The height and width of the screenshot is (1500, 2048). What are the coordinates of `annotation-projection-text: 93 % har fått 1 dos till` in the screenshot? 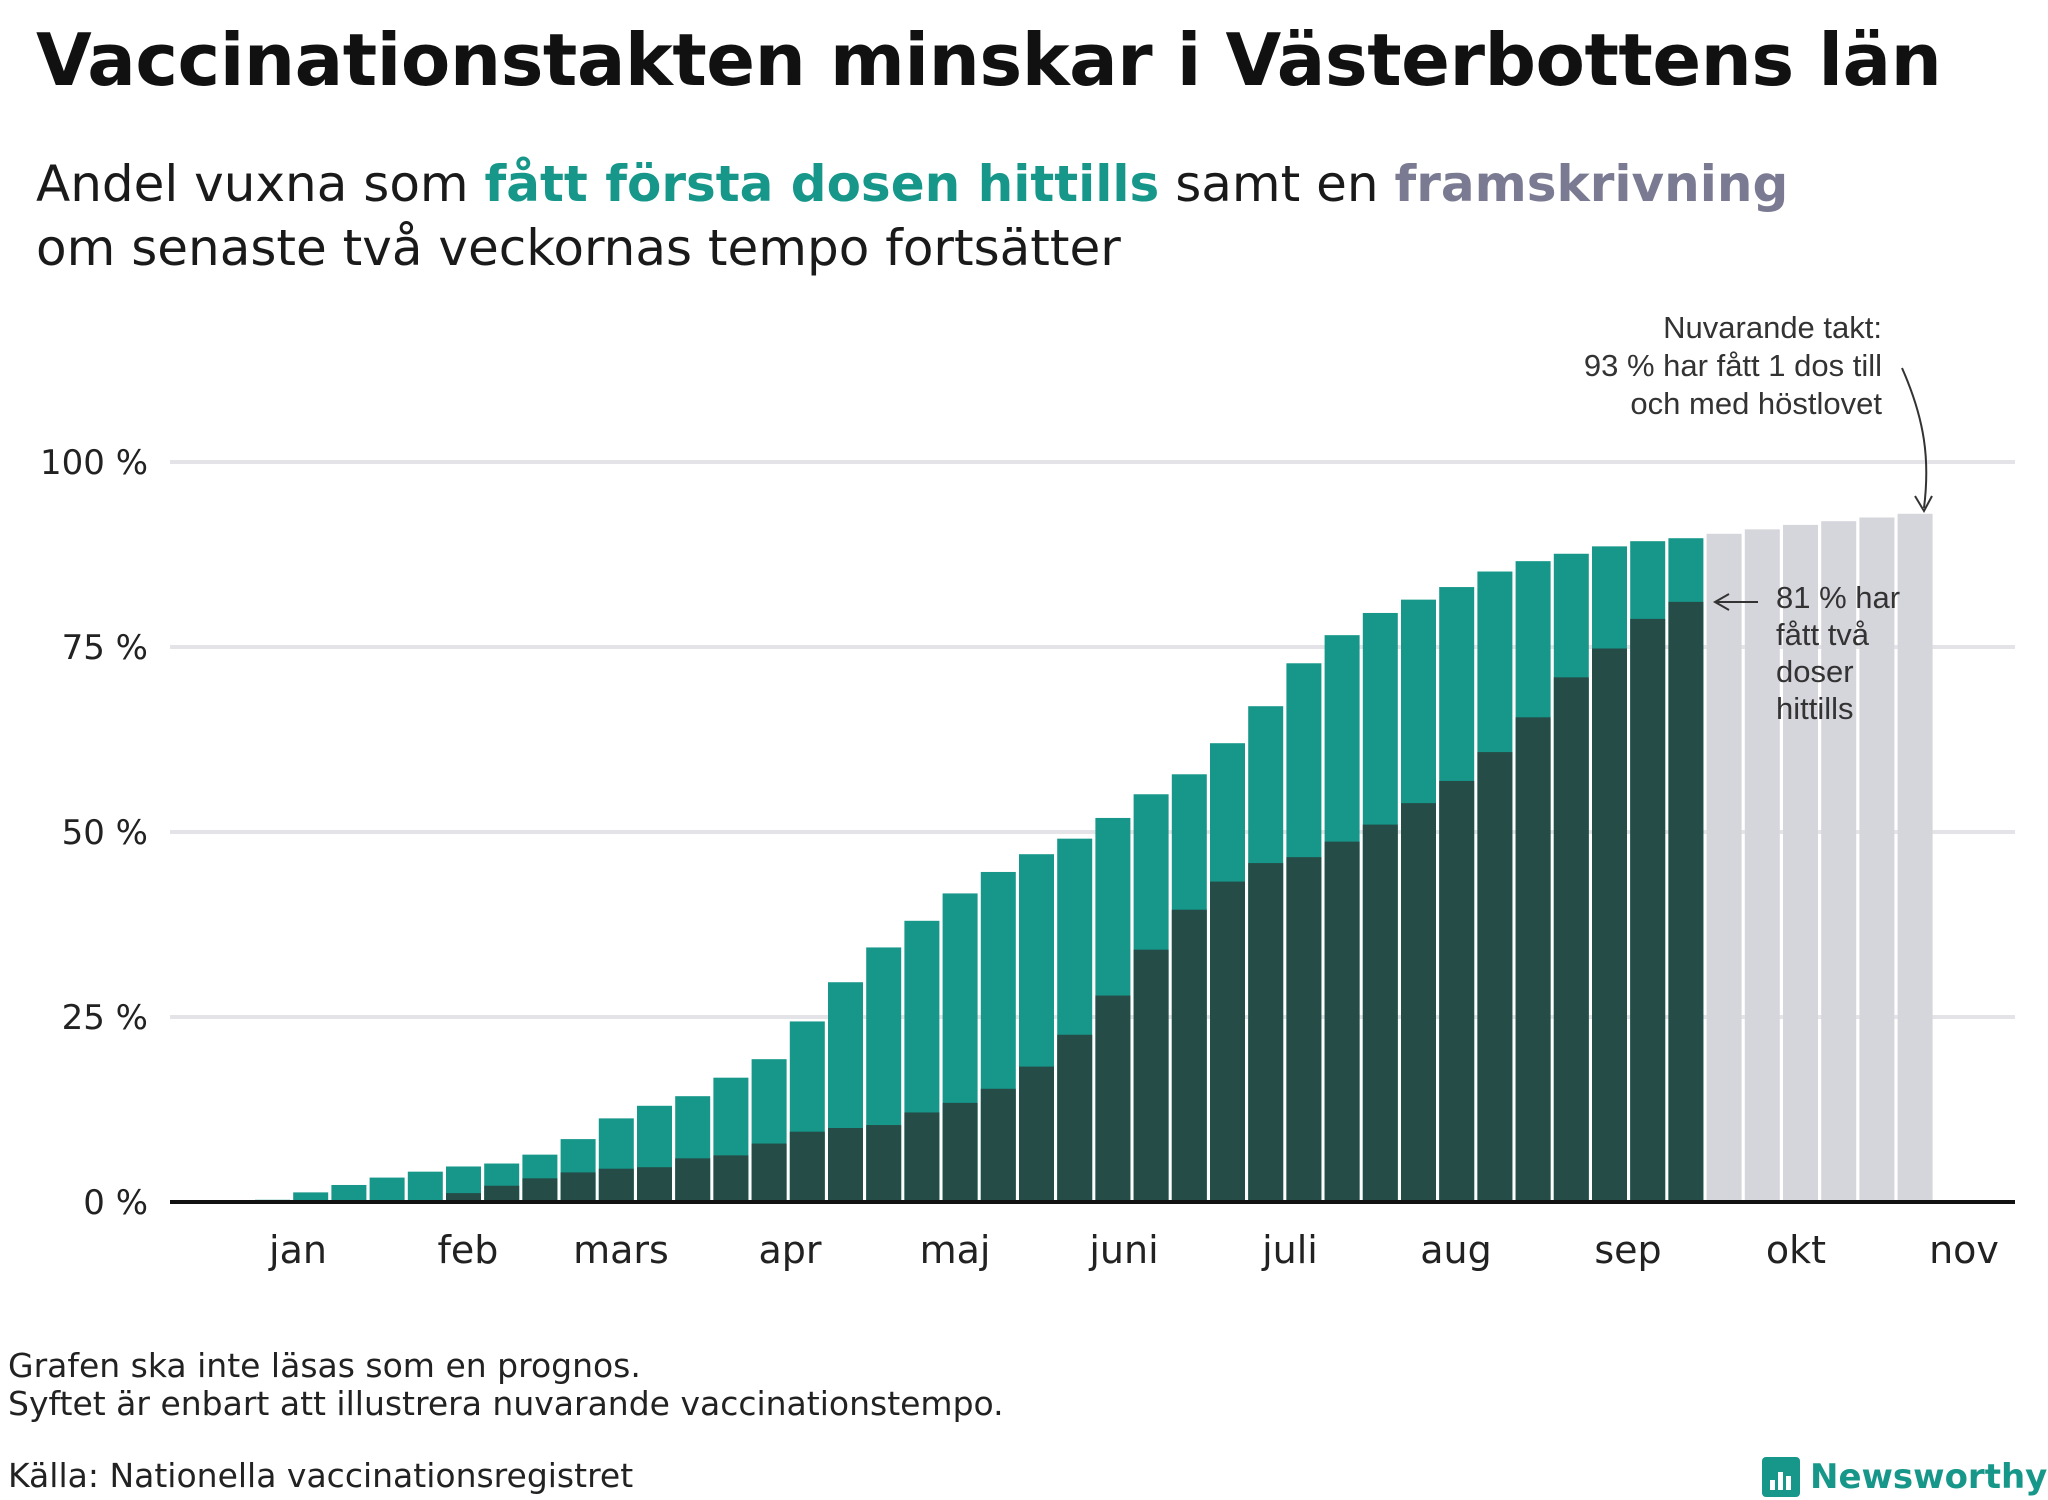 It's located at (1733, 365).